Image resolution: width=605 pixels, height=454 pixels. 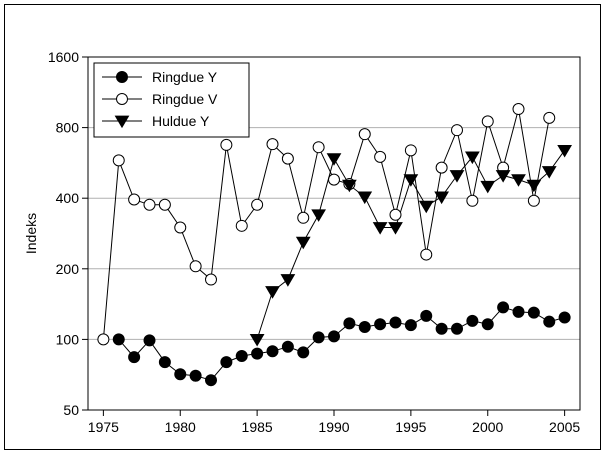 What do you see at coordinates (68, 128) in the screenshot?
I see `y-tick-label: 800` at bounding box center [68, 128].